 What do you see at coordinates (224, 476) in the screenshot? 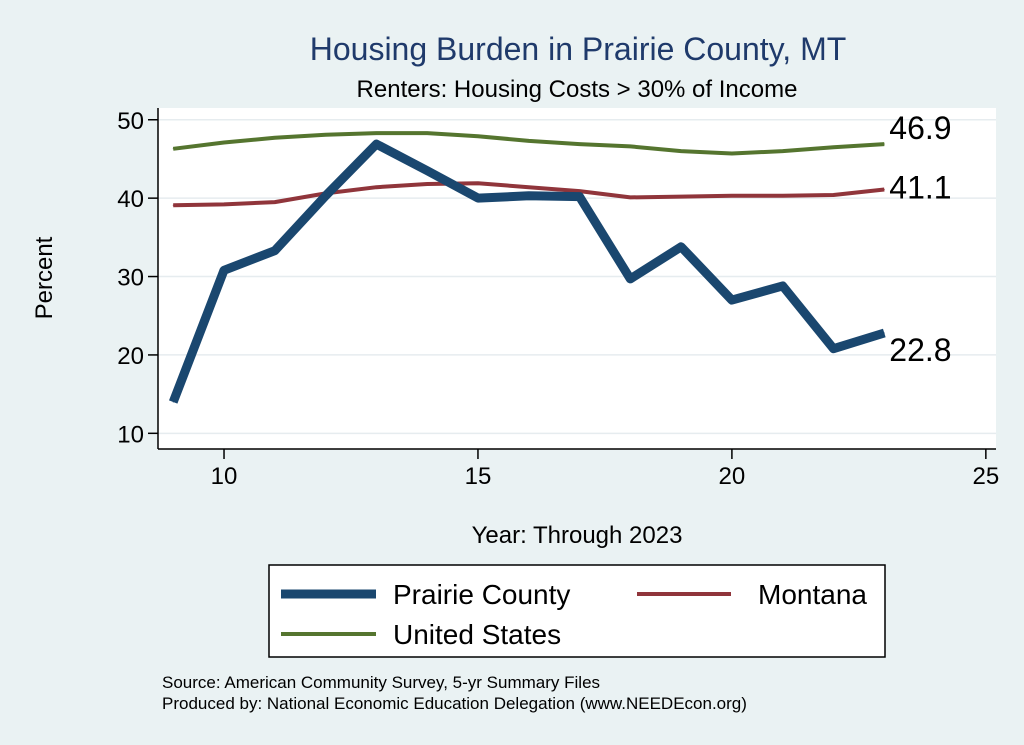
I see `x-tick-label: 10` at bounding box center [224, 476].